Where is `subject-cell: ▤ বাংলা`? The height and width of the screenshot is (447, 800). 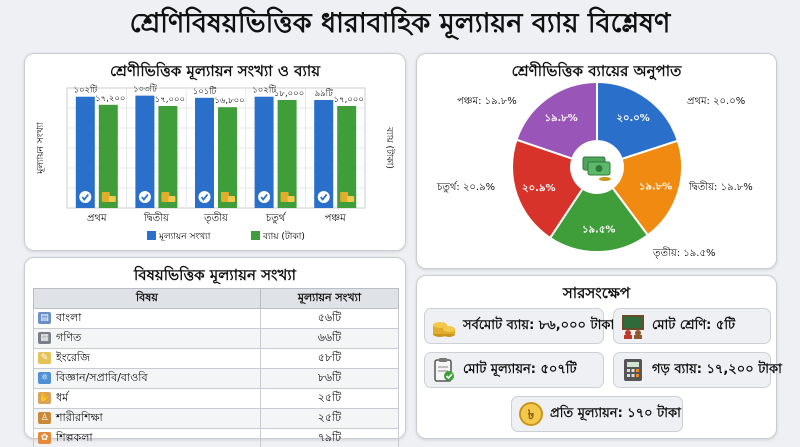 subject-cell: ▤ বাংলা is located at coordinates (147, 318).